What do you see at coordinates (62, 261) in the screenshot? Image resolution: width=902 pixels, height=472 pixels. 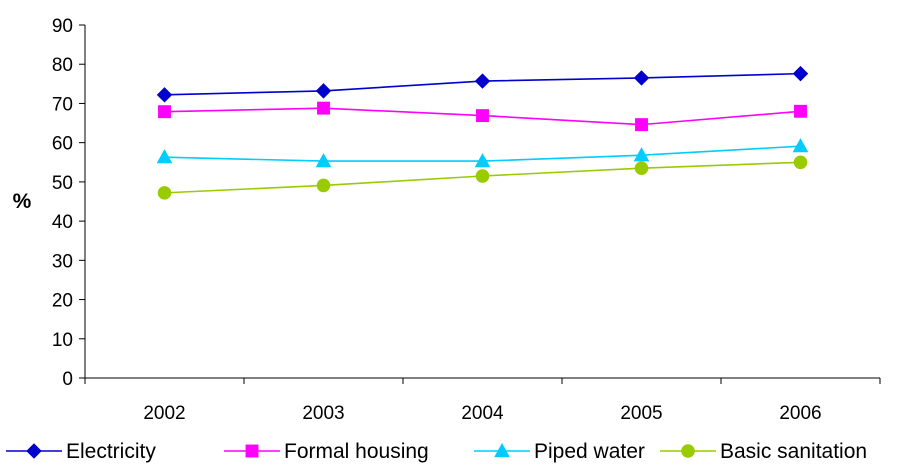 I see `y-tick-label: 30` at bounding box center [62, 261].